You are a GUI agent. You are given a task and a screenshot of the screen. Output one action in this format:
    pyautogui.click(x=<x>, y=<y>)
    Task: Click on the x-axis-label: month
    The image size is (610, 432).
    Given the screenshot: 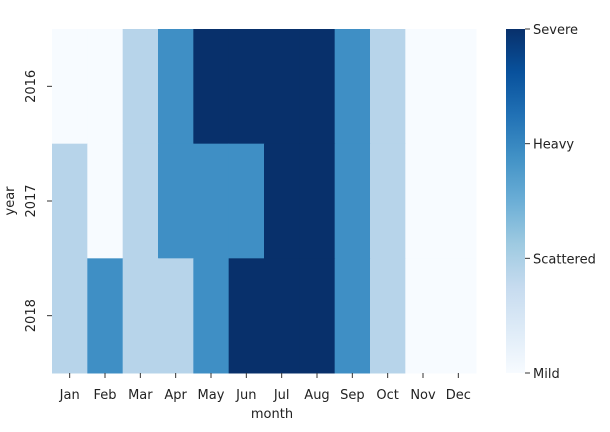 What is the action you would take?
    pyautogui.click(x=272, y=414)
    